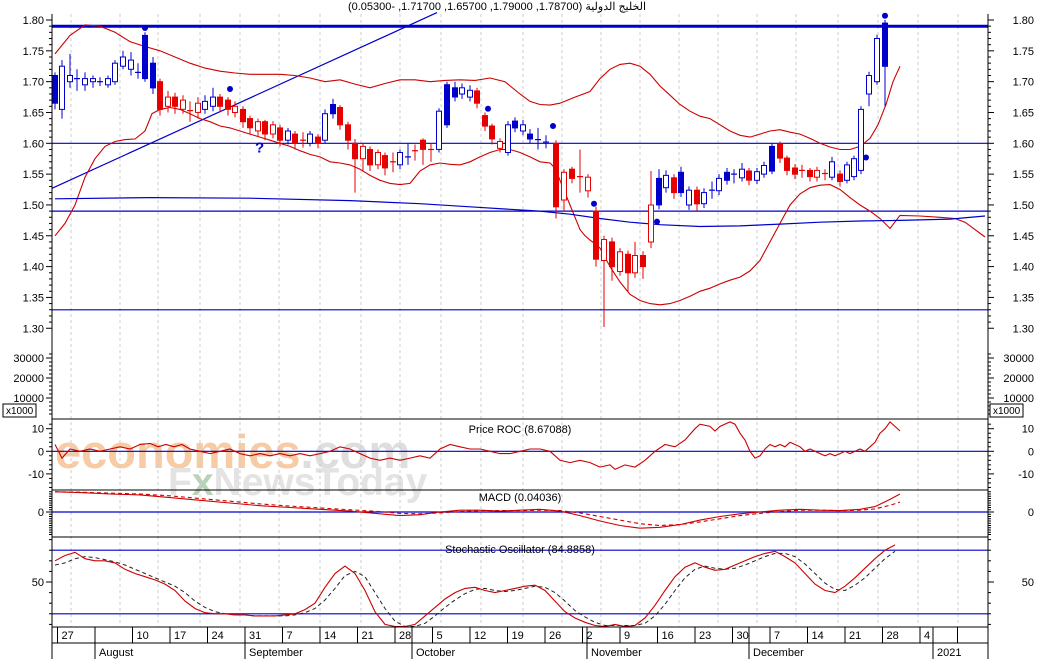  I want to click on month-label: December, so click(778, 653).